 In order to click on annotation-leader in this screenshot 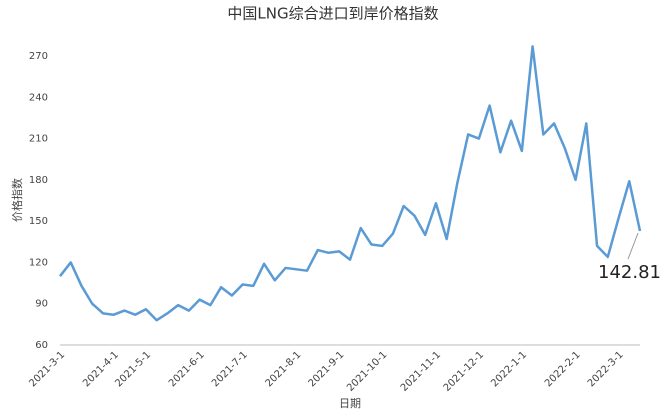, I will do `click(633, 246)`.